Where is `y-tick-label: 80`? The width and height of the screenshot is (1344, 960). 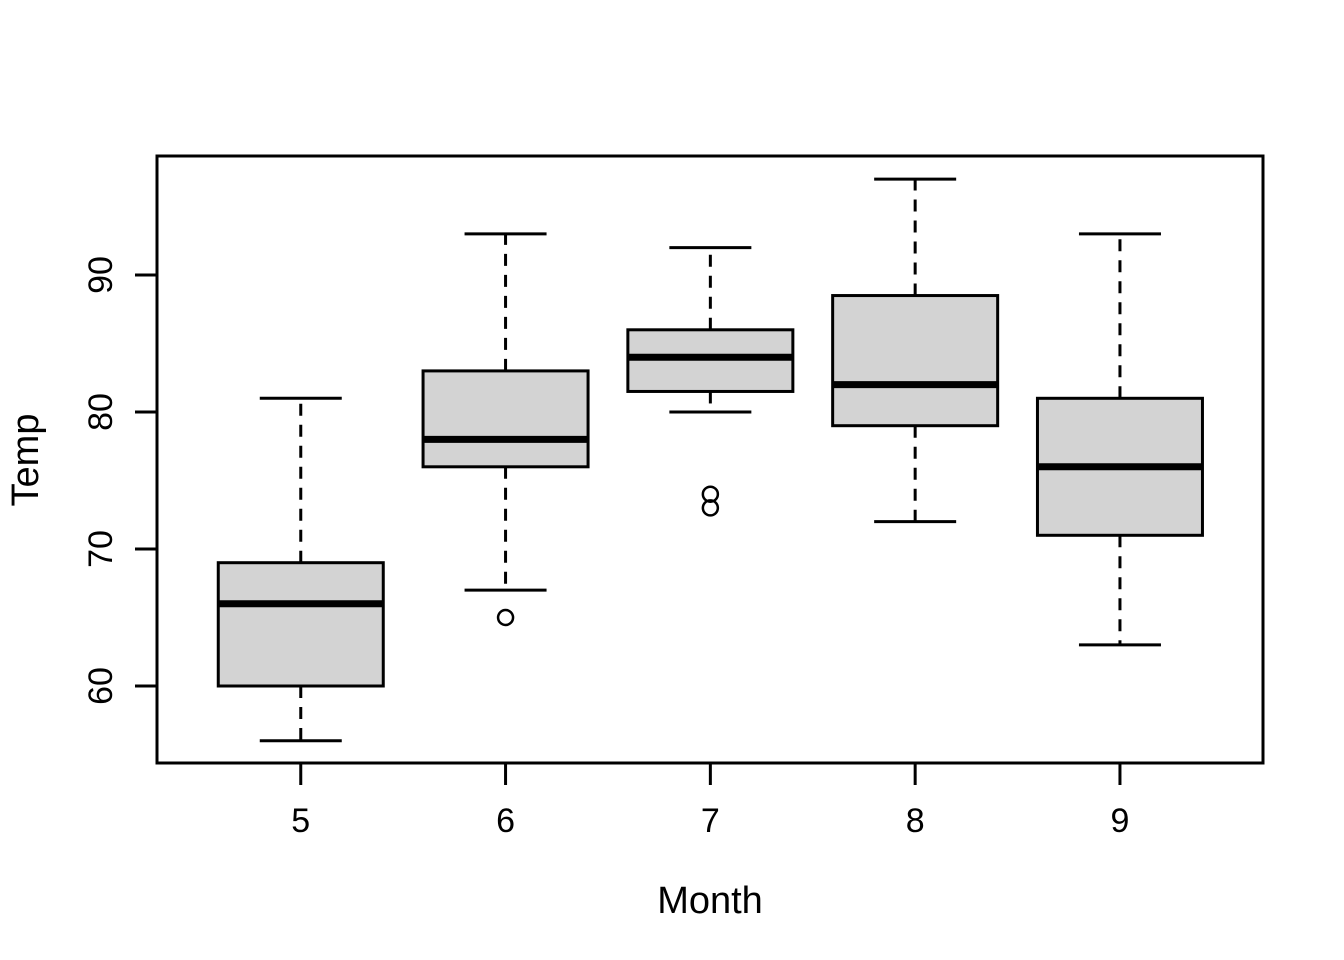 y-tick-label: 80 is located at coordinates (101, 412).